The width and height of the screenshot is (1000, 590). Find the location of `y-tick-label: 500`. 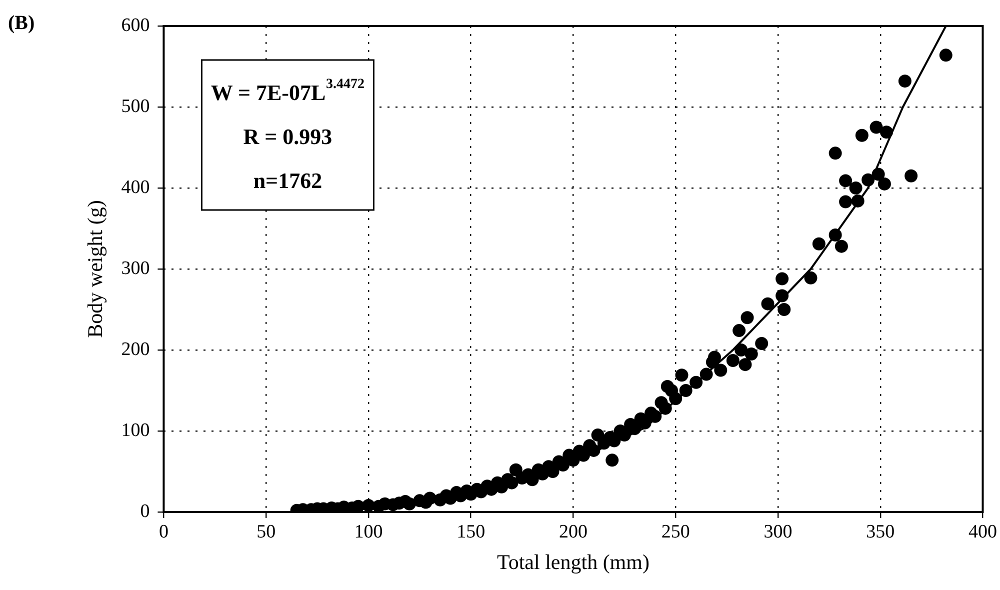

y-tick-label: 500 is located at coordinates (135, 106).